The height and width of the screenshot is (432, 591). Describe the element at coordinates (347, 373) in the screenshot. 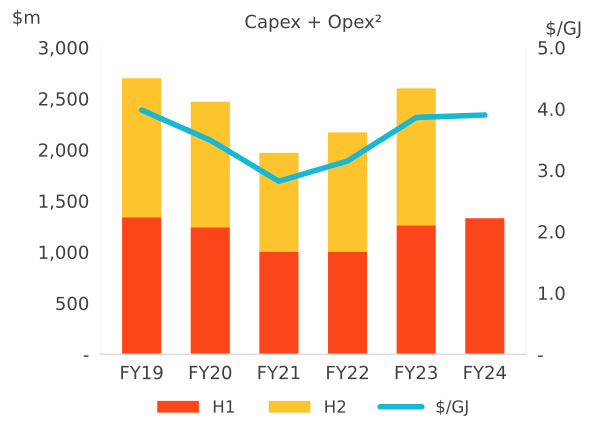

I see `x-tick-label: FY22` at that location.